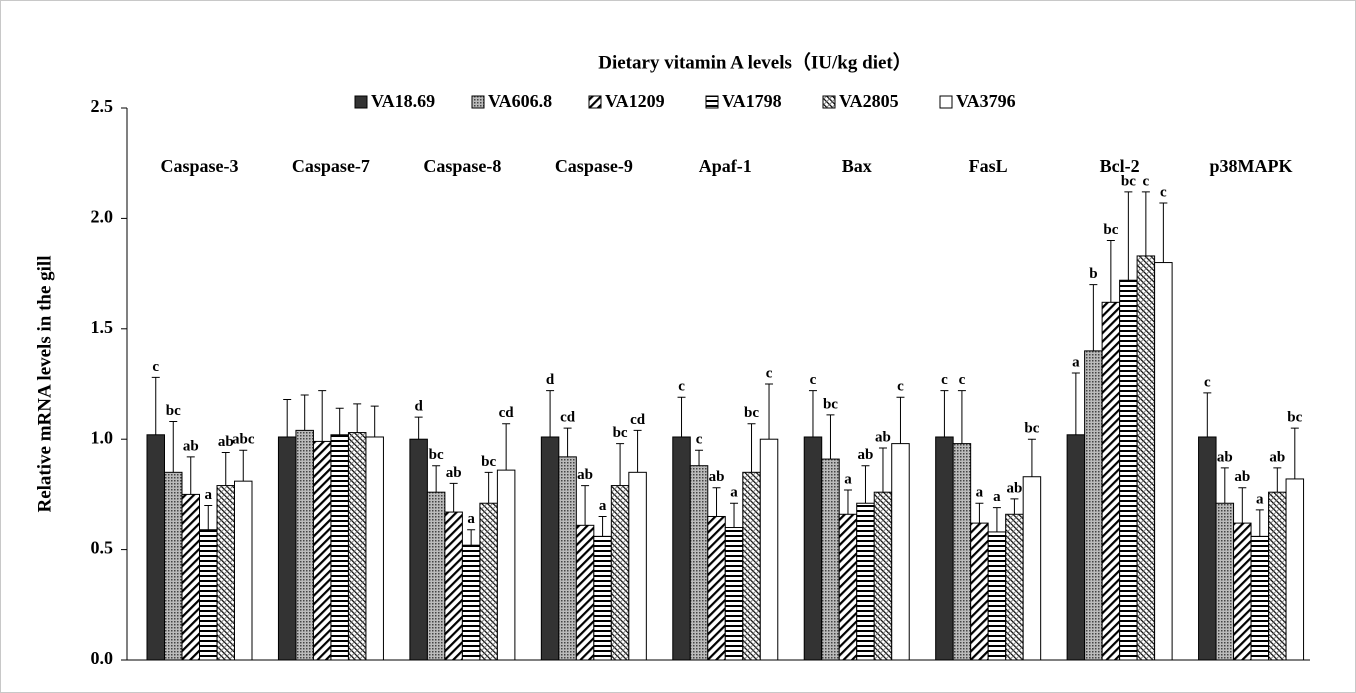 The width and height of the screenshot is (1356, 693). I want to click on category-label: Caspase-9, so click(594, 166).